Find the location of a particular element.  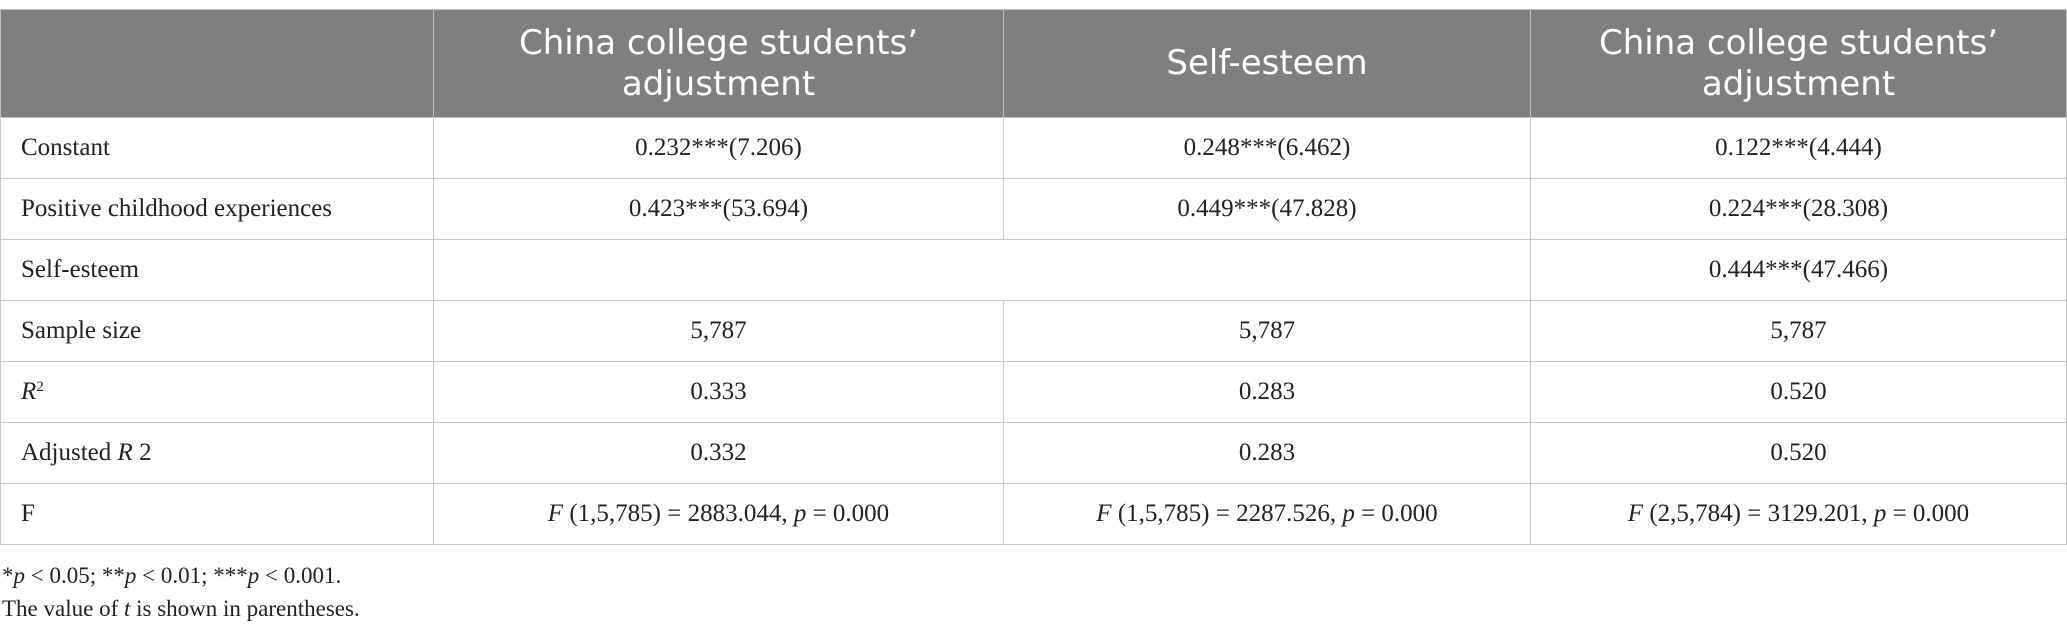

header-self-esteem: Self-esteem is located at coordinates (1267, 63).